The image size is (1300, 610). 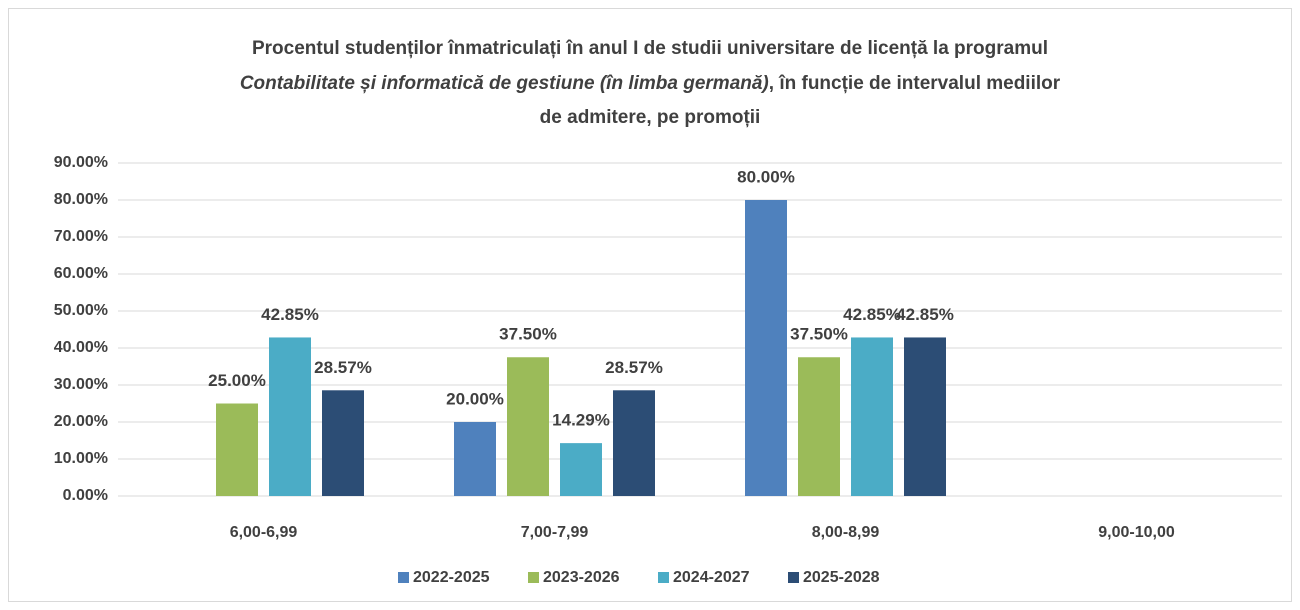 I want to click on y-tick-label: 90.00%, so click(x=81, y=162).